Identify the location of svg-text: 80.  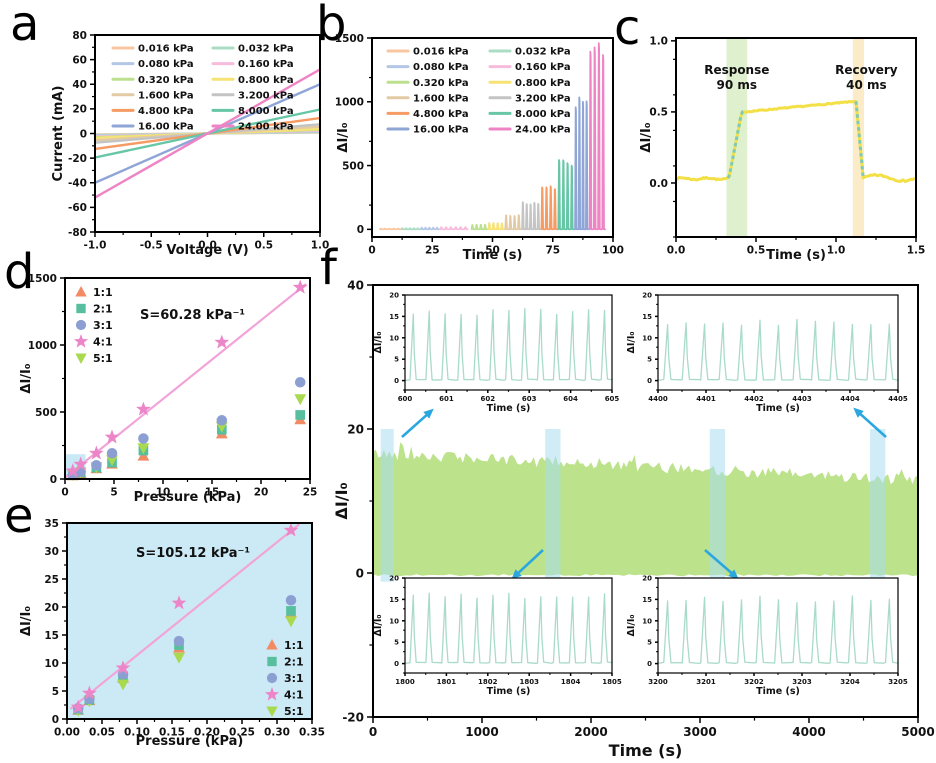
(79, 36).